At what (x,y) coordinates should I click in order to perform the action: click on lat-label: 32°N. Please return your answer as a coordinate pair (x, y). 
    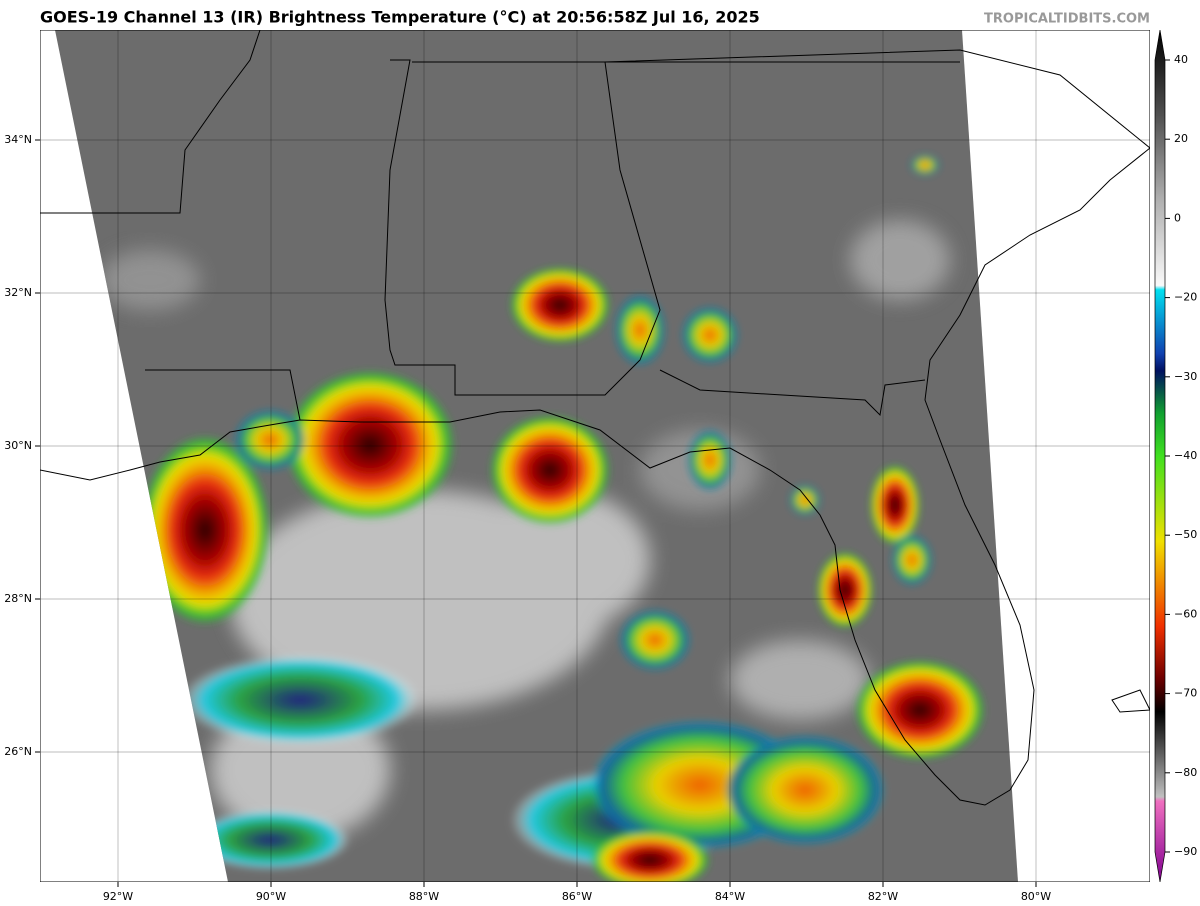
    Looking at the image, I should click on (18, 292).